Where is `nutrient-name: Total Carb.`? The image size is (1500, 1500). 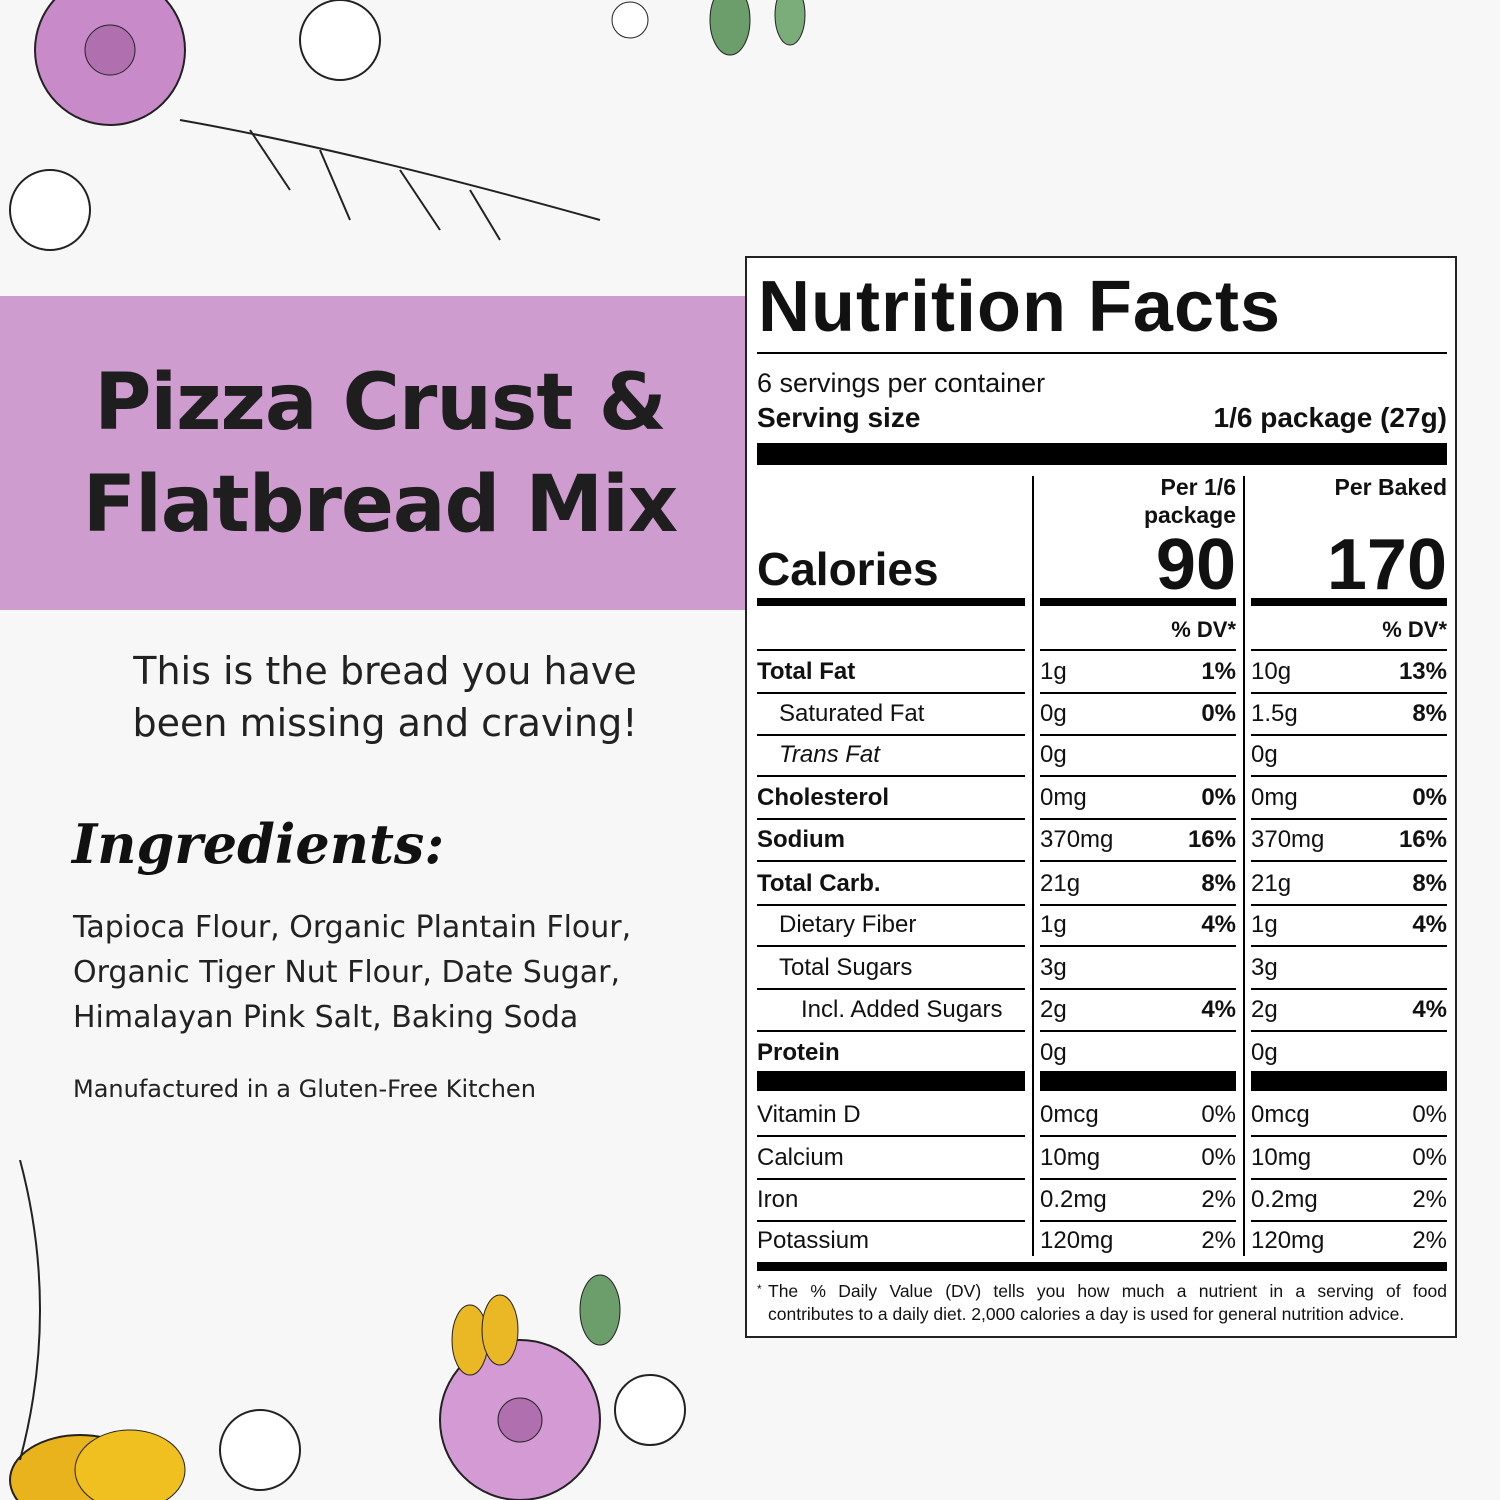 nutrient-name: Total Carb. is located at coordinates (819, 883).